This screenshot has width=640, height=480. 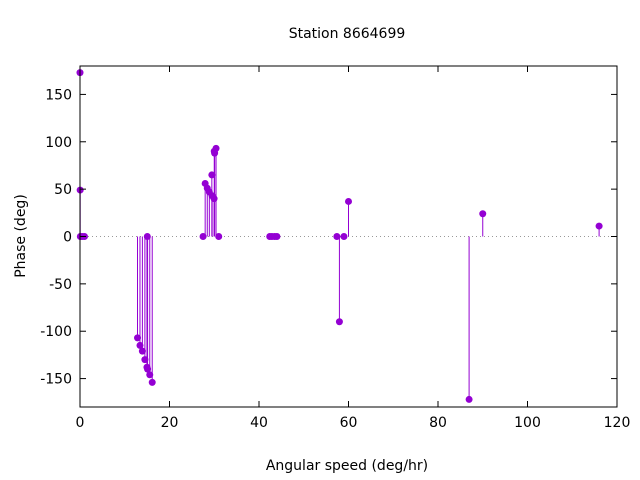 I want to click on x-tick-label-0: 0, so click(x=80, y=423).